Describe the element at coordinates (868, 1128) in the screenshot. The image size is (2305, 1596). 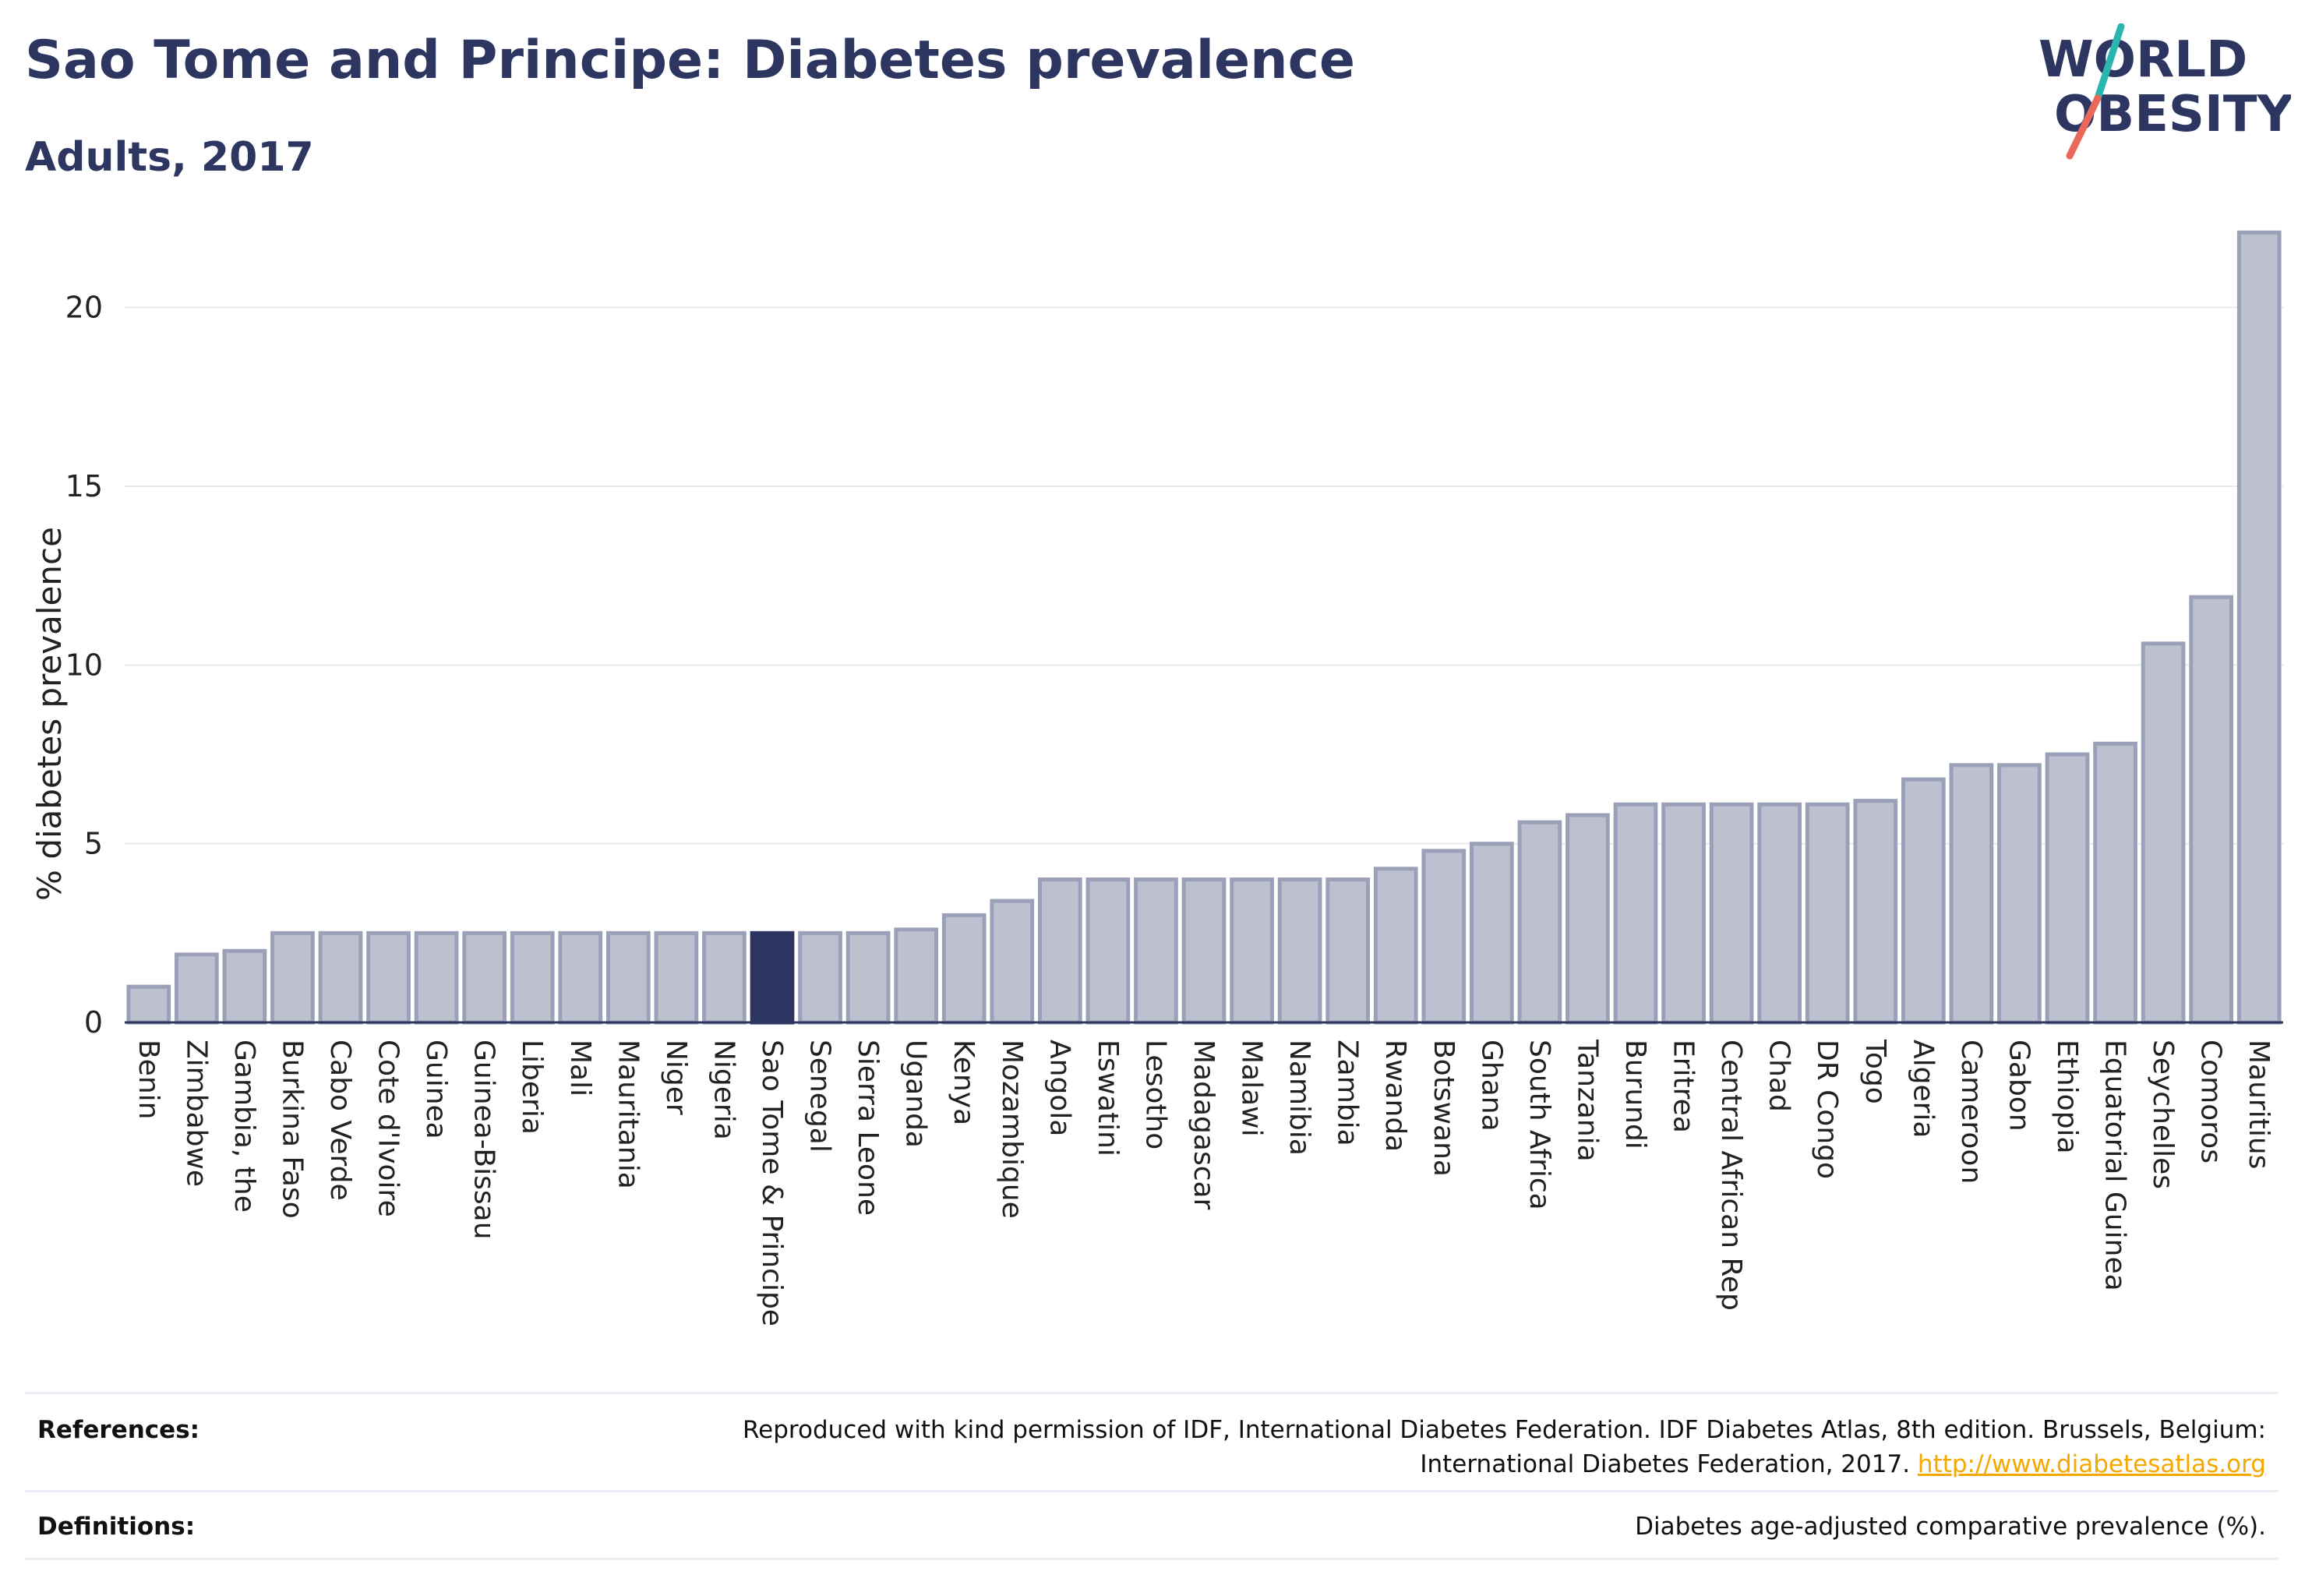
I see `x-tick-label: Sierra Leone` at that location.